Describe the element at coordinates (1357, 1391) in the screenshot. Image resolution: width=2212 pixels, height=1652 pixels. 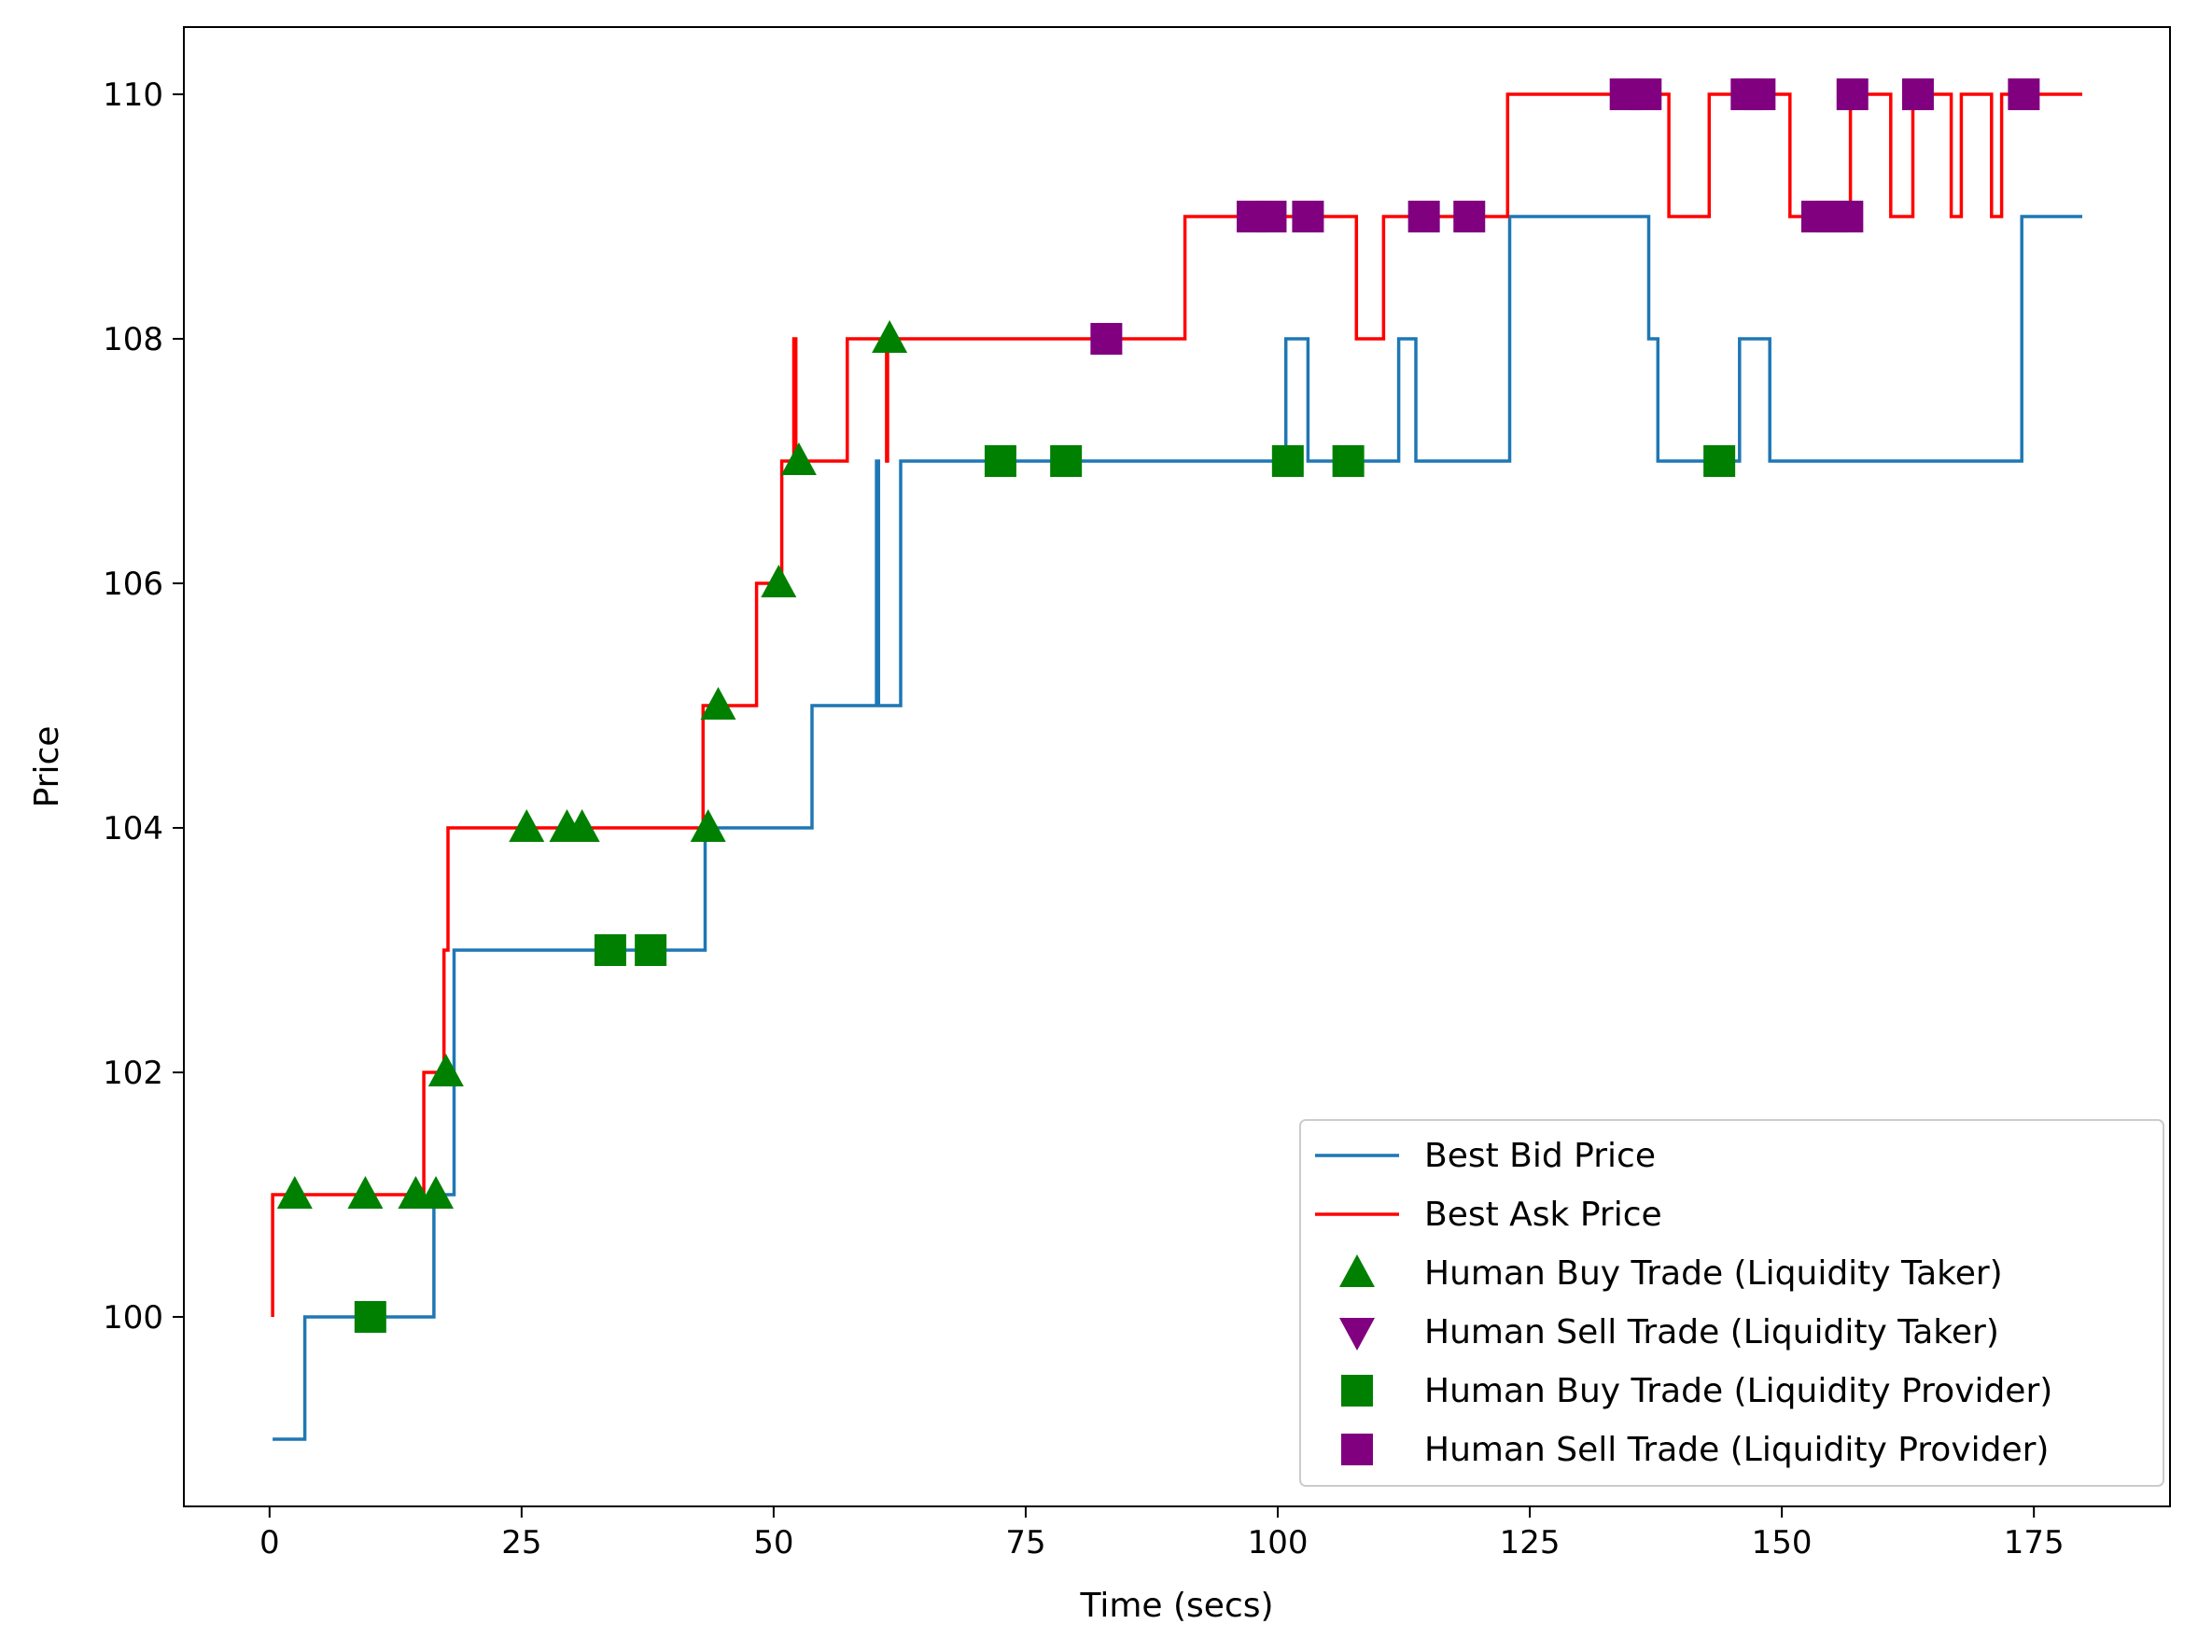
I see `legend-swatch-human-buy-trade-liquidity-provider` at that location.